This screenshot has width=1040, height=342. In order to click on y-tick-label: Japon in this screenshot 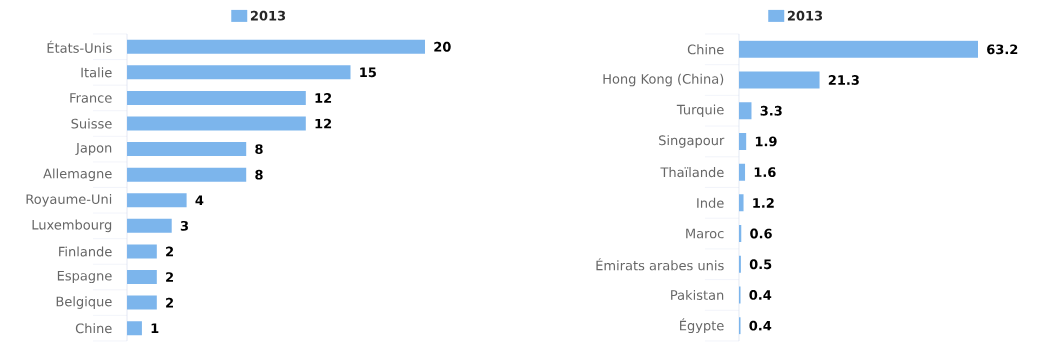, I will do `click(93, 149)`.